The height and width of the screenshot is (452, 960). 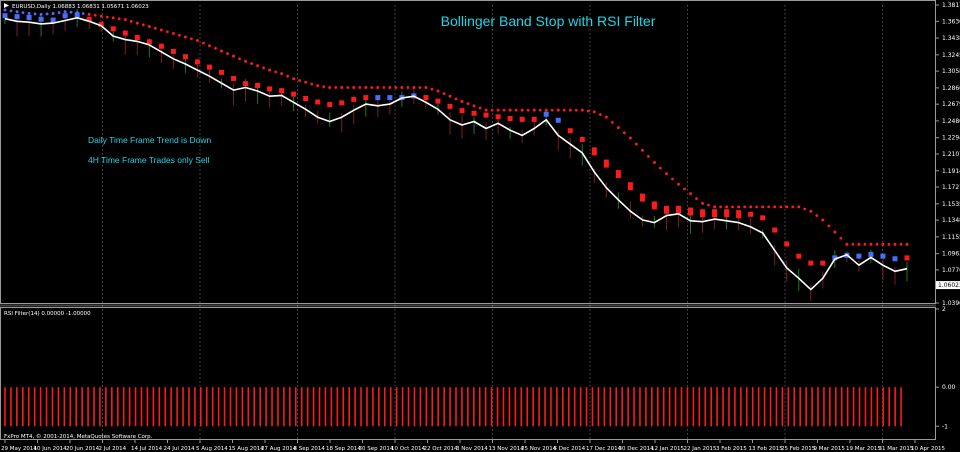 I want to click on x-tick-label: 22 Jan 2015, so click(x=700, y=449).